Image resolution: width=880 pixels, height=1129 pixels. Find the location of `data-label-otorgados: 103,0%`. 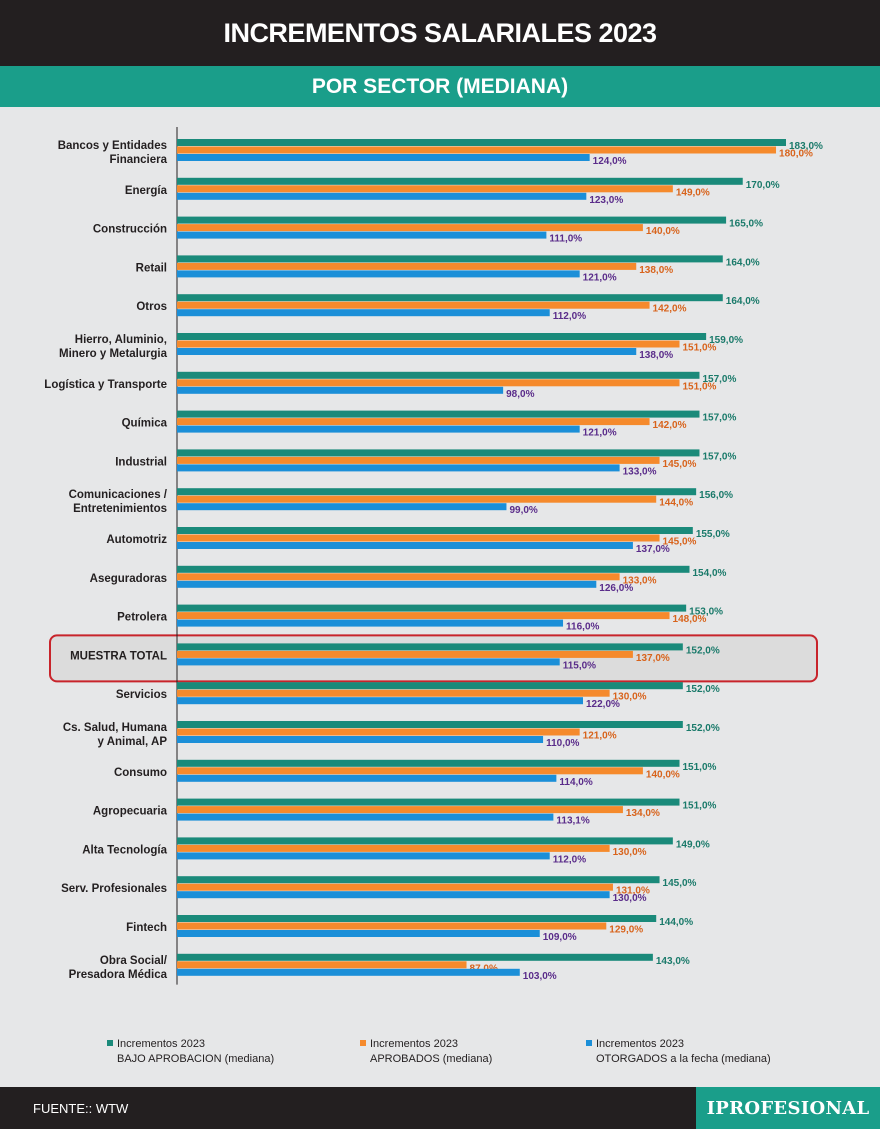

data-label-otorgados: 103,0% is located at coordinates (540, 976).